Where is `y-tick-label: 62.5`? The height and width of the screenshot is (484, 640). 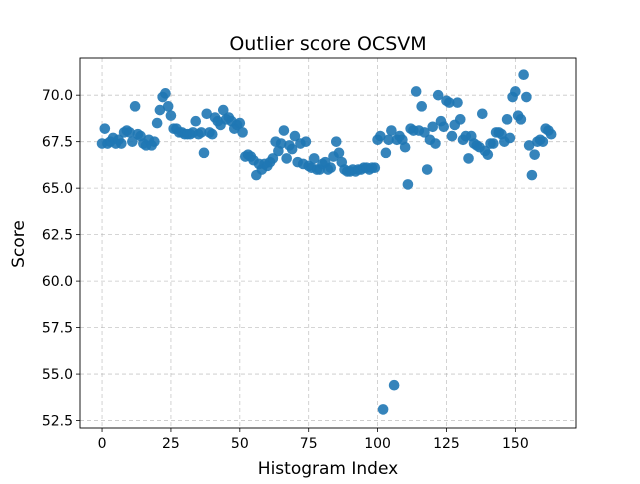 y-tick-label: 62.5 is located at coordinates (57, 236).